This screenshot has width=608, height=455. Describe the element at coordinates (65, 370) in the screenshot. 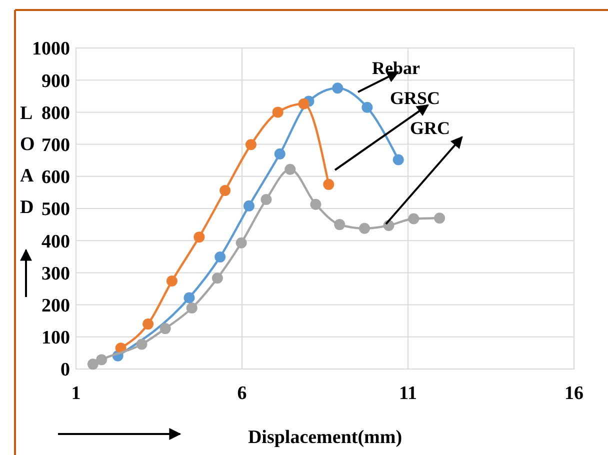

I see `y-tick-label: 0` at that location.